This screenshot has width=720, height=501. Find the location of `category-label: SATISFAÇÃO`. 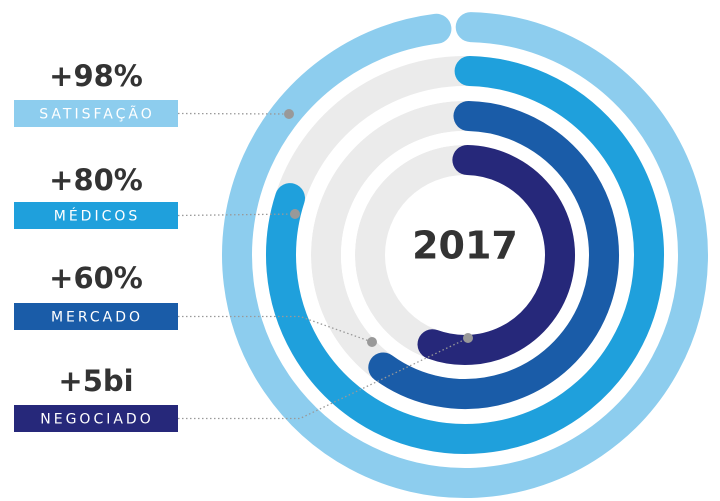

category-label: SATISFAÇÃO is located at coordinates (96, 114).